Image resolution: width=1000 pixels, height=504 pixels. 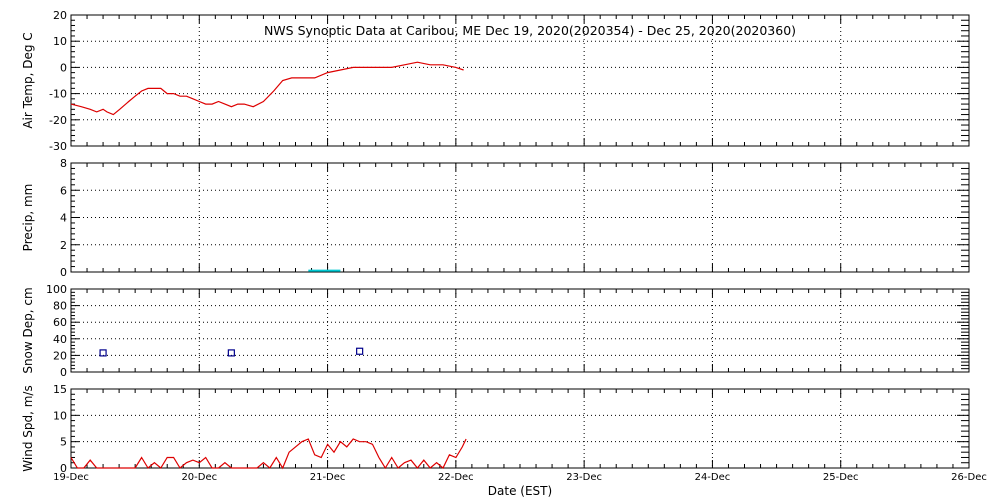 What do you see at coordinates (713, 477) in the screenshot?
I see `x-tick-label: 24-Dec` at bounding box center [713, 477].